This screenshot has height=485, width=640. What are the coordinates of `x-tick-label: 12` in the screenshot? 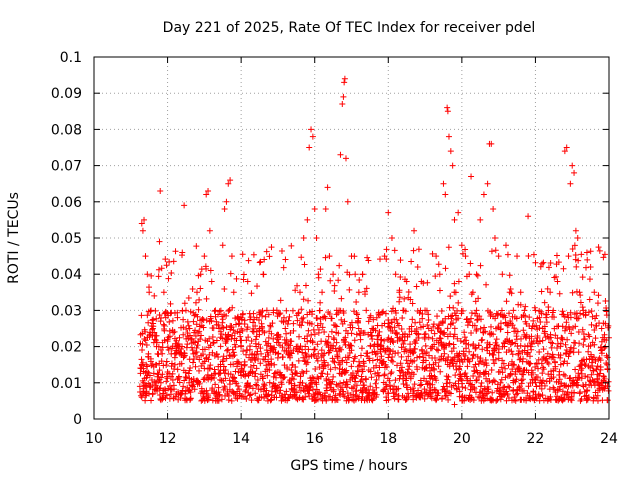 It's located at (168, 439).